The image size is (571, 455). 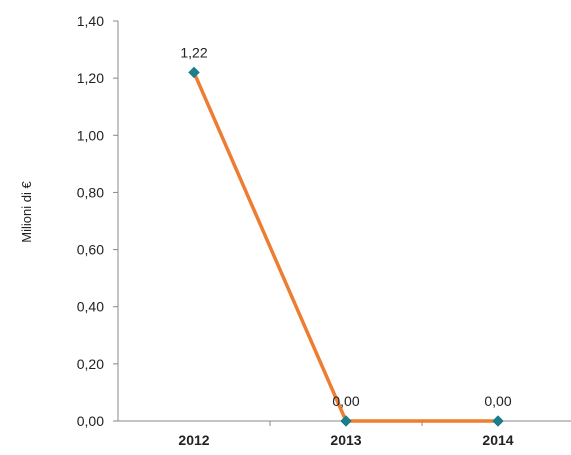 What do you see at coordinates (90, 307) in the screenshot?
I see `y-tick-label: 0,40` at bounding box center [90, 307].